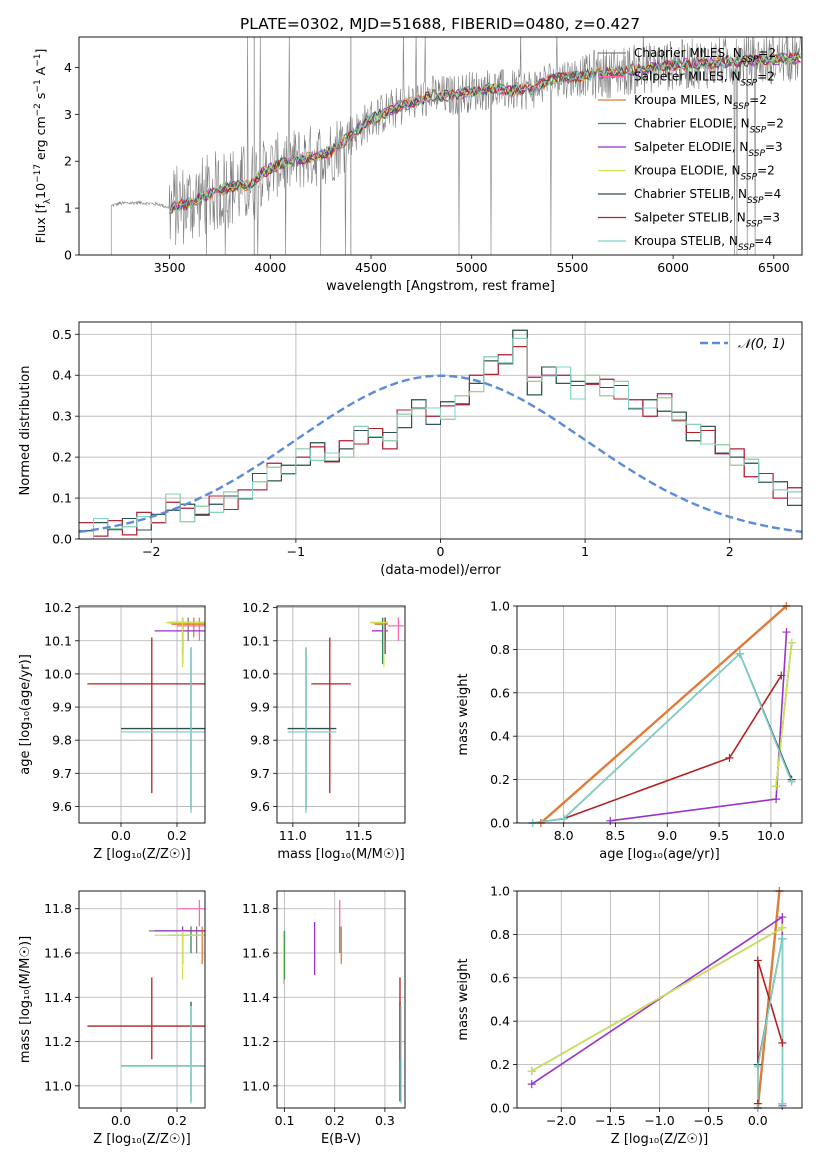 The height and width of the screenshot is (1170, 819). I want to click on age_vs_mass-ytick-label: 10.2, so click(256, 607).